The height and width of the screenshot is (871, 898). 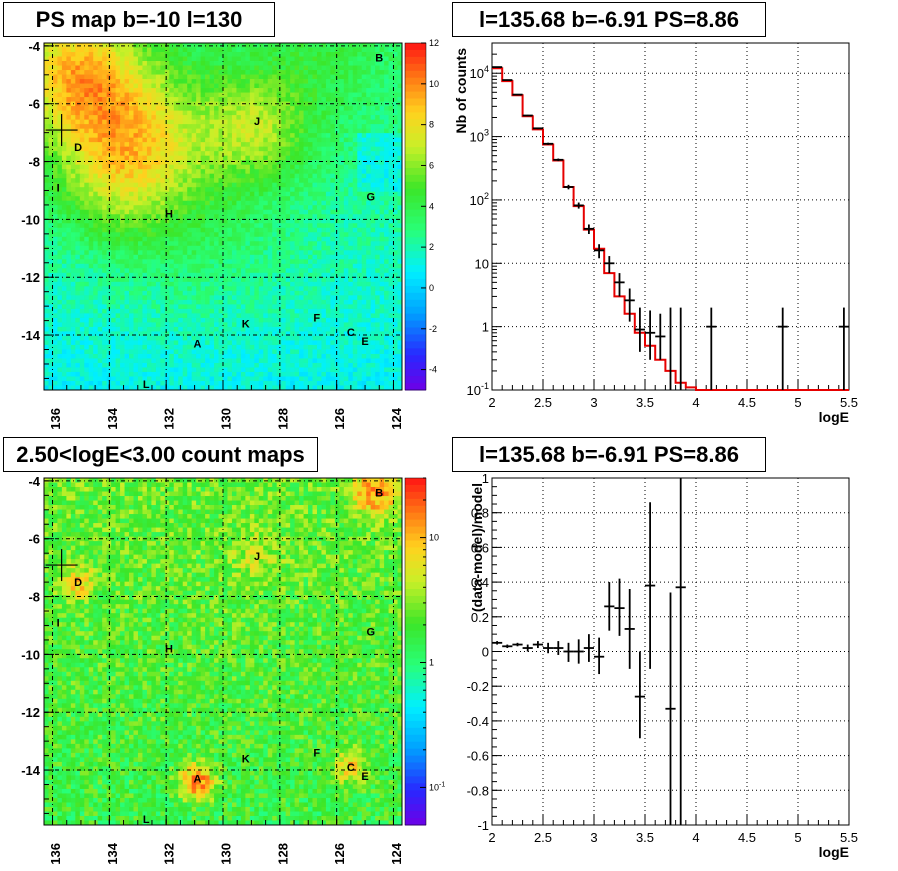 What do you see at coordinates (645, 402) in the screenshot?
I see `spectrum-x-tick-label: 3.5` at bounding box center [645, 402].